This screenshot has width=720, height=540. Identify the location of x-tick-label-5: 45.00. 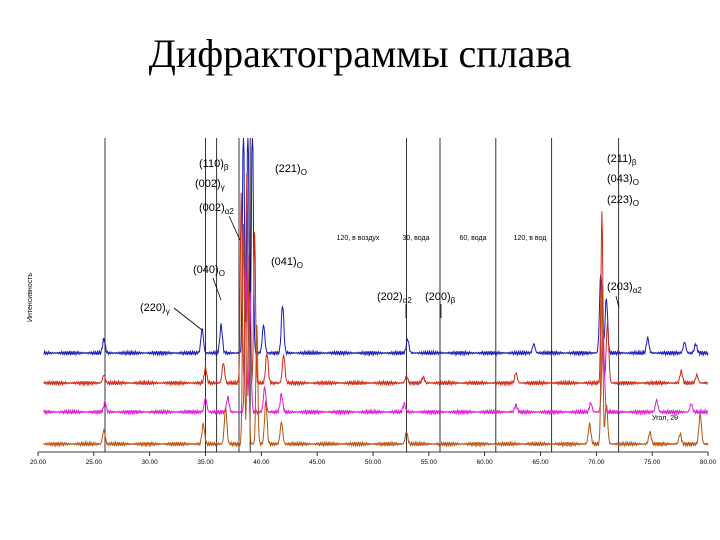
(317, 462).